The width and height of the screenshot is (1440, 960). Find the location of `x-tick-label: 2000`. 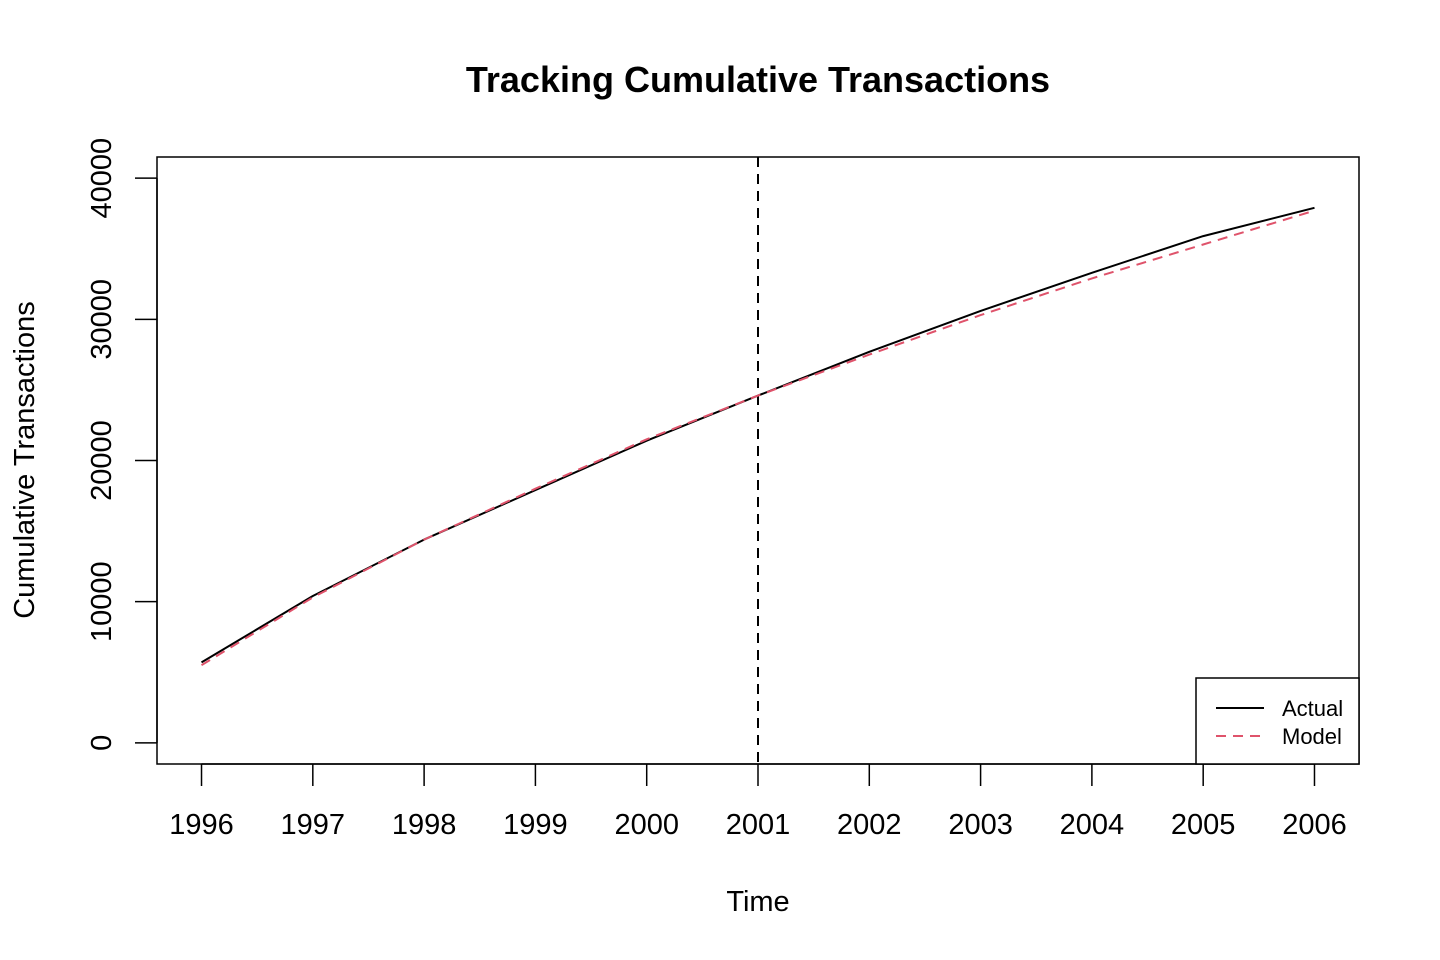

x-tick-label: 2000 is located at coordinates (646, 825).